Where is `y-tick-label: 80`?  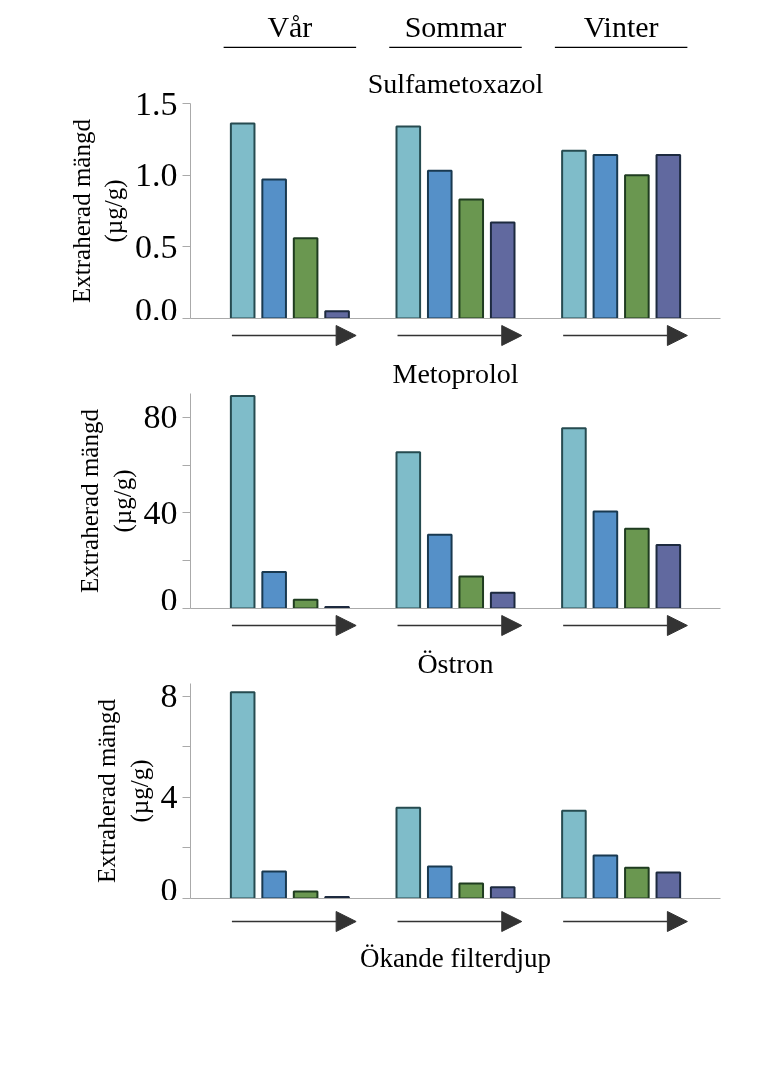 y-tick-label: 80 is located at coordinates (160, 417).